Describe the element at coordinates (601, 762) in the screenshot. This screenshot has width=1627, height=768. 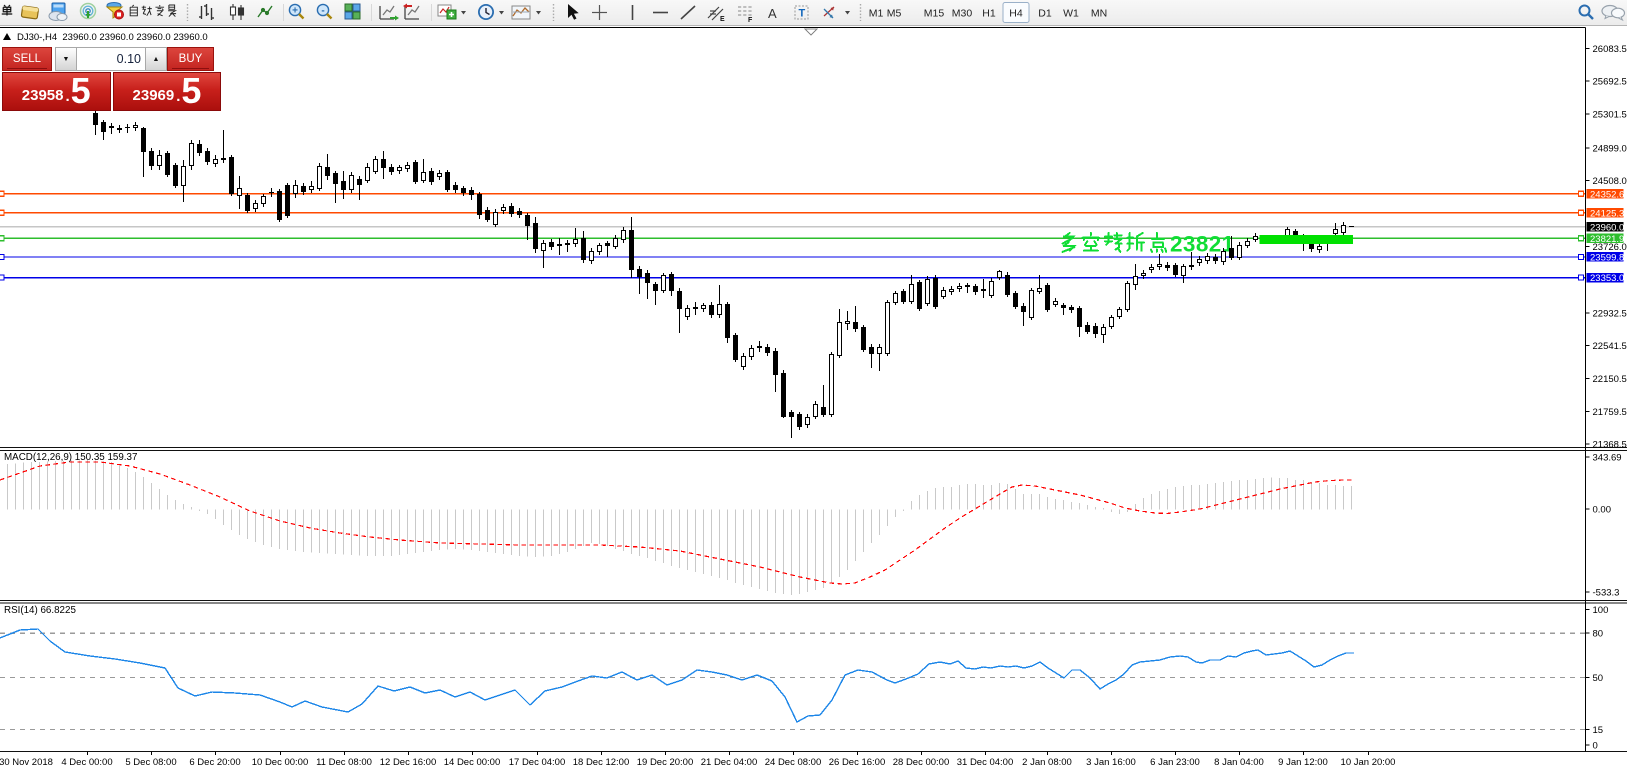
I see `svg-text: 18 Dec 12:00` at that location.